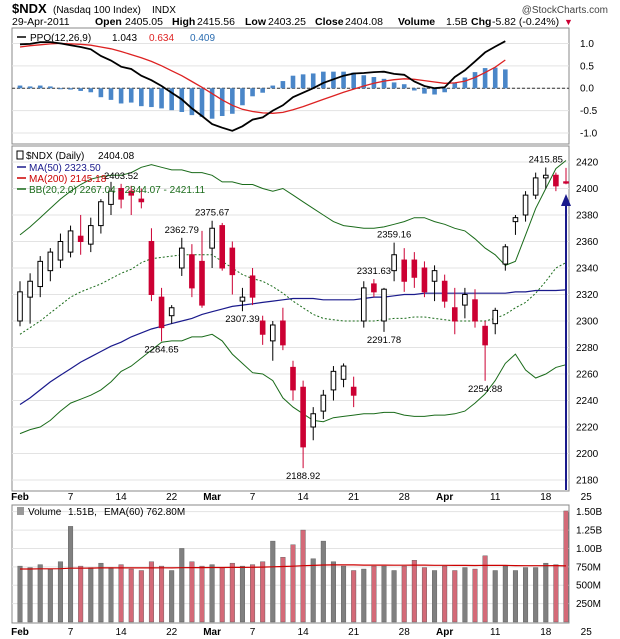 The width and height of the screenshot is (620, 639). I want to click on ma50-legend: MA(50) 2323.50, so click(65, 168).